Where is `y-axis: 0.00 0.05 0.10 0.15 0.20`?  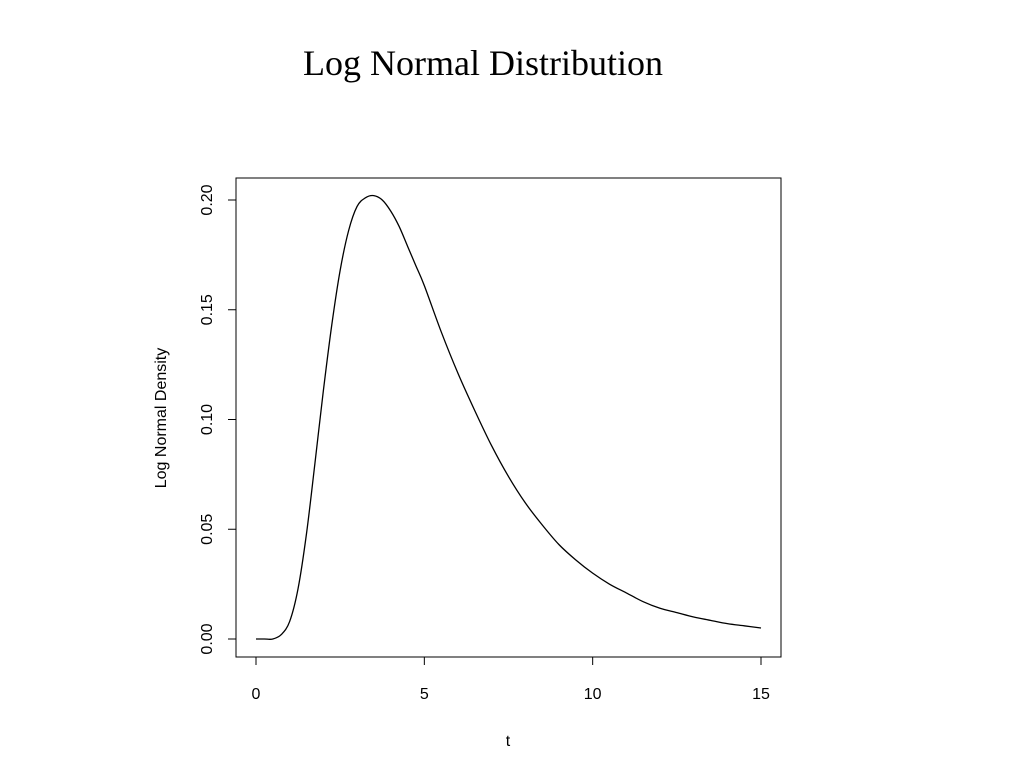
y-axis: 0.00 0.05 0.10 0.15 0.20 is located at coordinates (218, 419).